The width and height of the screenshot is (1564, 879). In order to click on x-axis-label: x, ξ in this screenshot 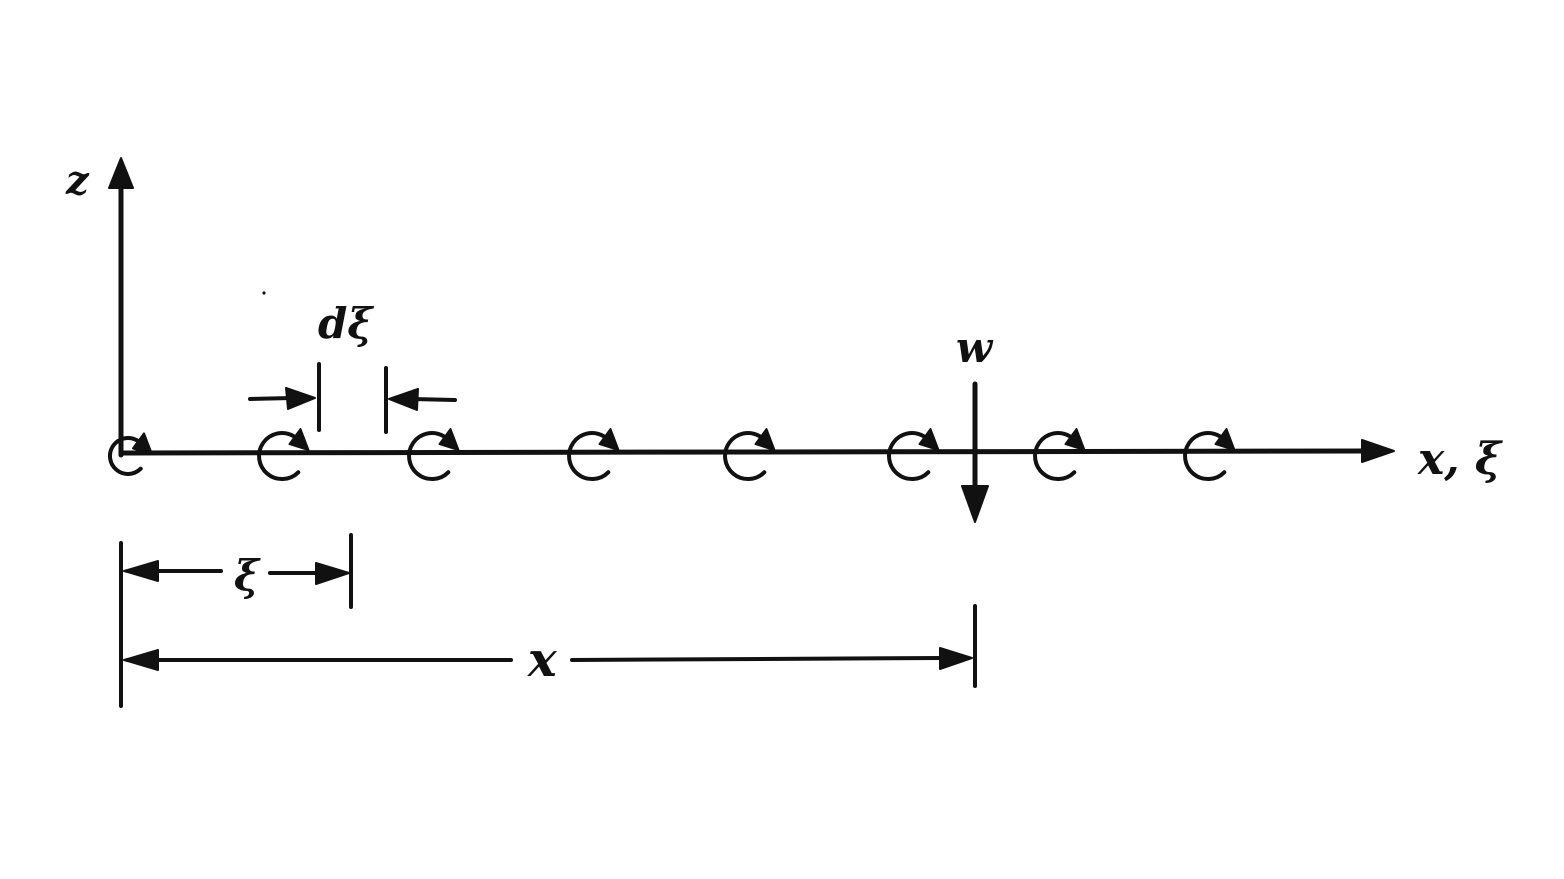, I will do `click(1460, 459)`.